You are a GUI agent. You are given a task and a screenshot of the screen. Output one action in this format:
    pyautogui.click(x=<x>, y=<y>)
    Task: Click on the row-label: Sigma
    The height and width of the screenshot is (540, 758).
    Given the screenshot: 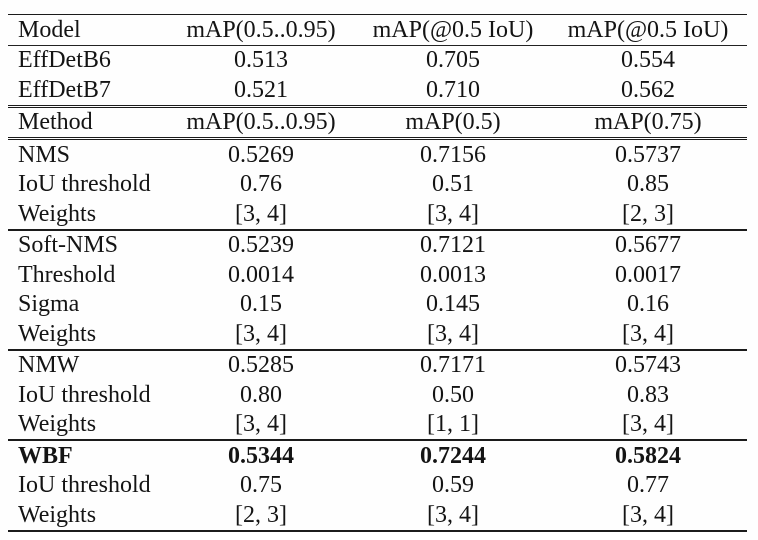 What is the action you would take?
    pyautogui.click(x=49, y=304)
    